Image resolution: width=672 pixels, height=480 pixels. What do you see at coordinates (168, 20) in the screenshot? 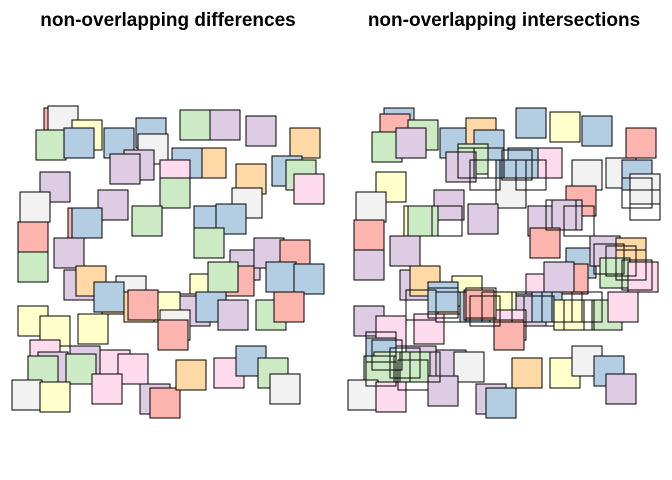
I see `left-panel-title: non-overlapping differences` at bounding box center [168, 20].